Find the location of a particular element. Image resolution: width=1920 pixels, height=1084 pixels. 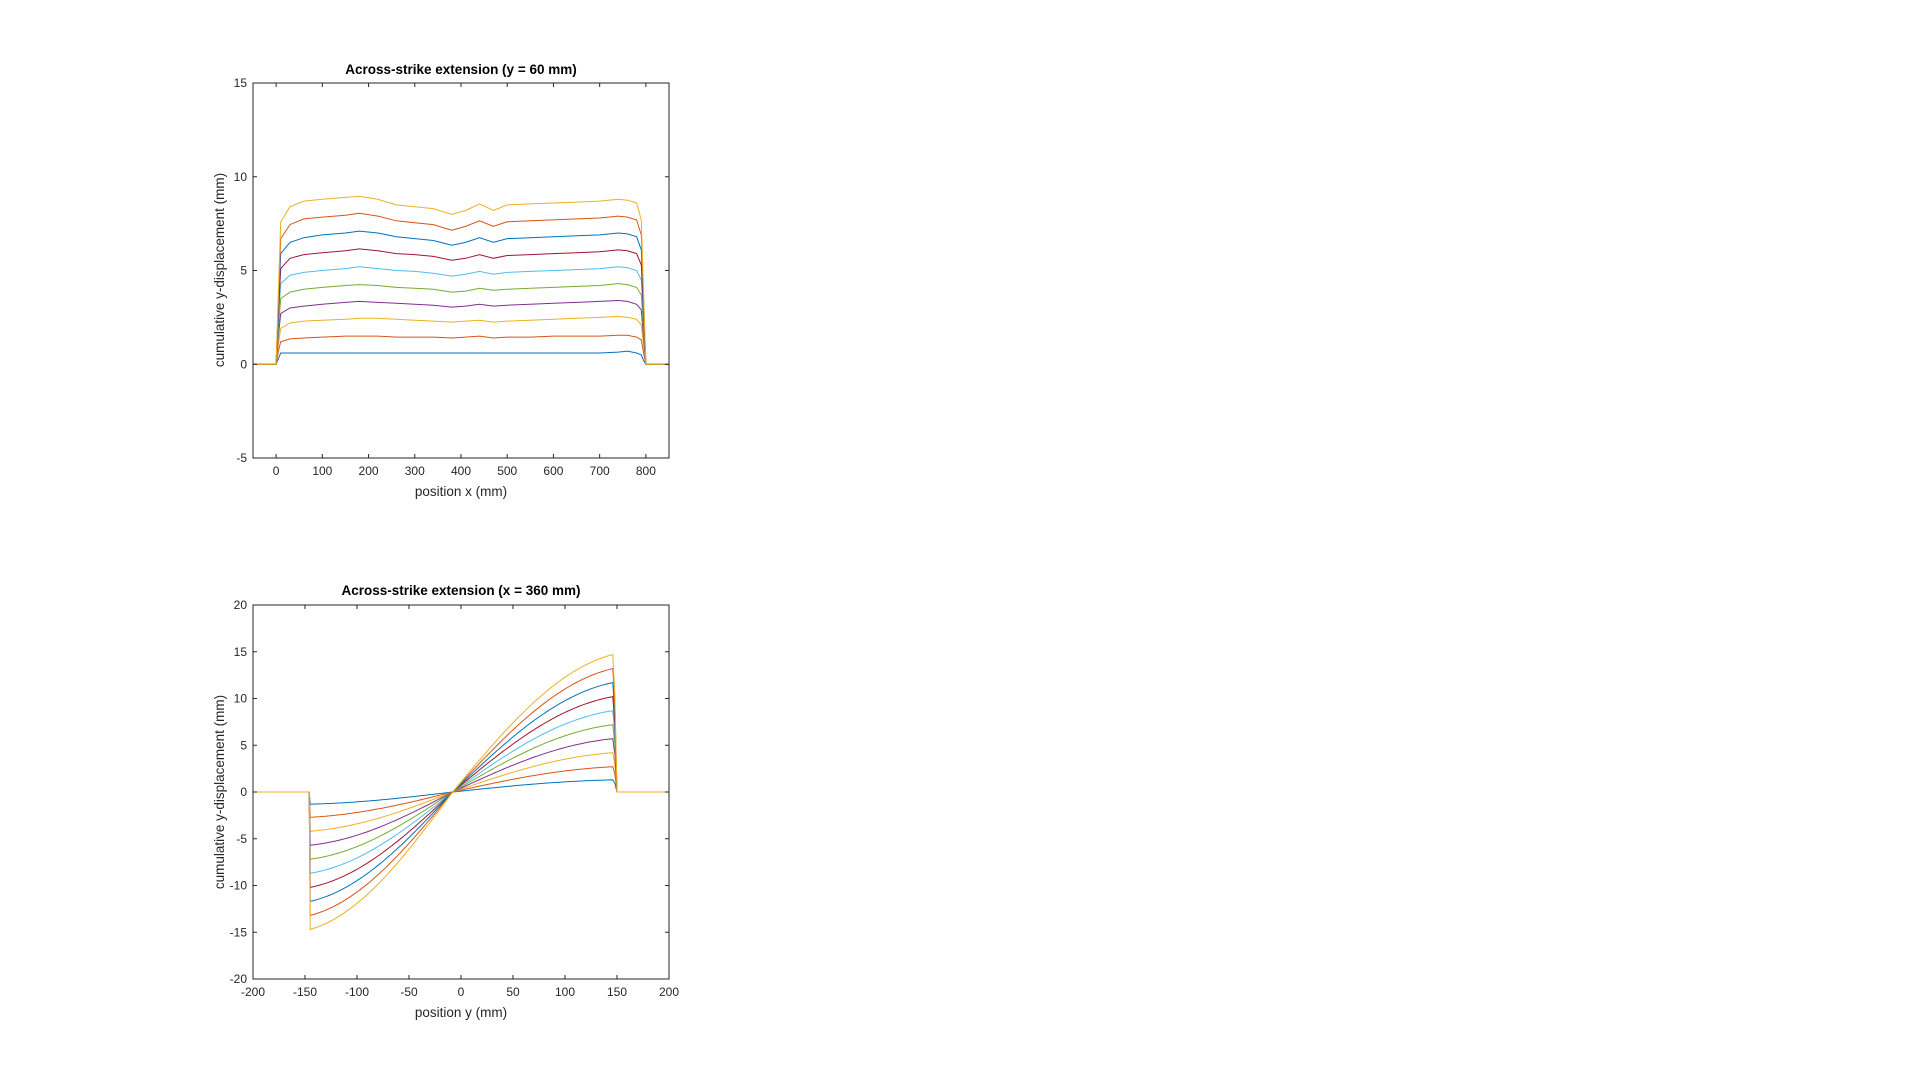

x-tick-label: 50 is located at coordinates (513, 992).